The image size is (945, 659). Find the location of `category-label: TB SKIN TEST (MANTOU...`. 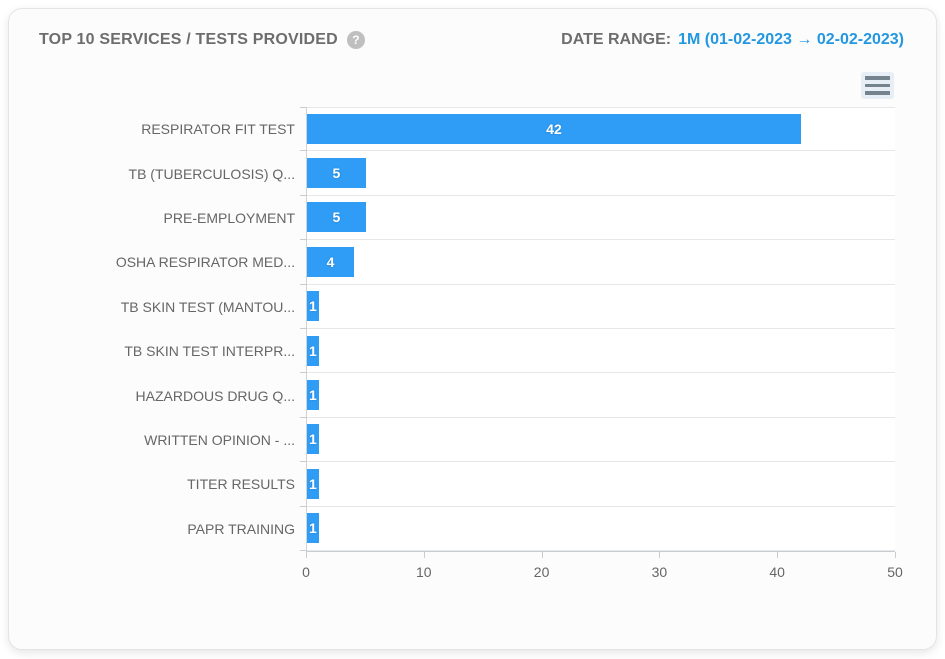

category-label: TB SKIN TEST (MANTOU... is located at coordinates (207, 306).